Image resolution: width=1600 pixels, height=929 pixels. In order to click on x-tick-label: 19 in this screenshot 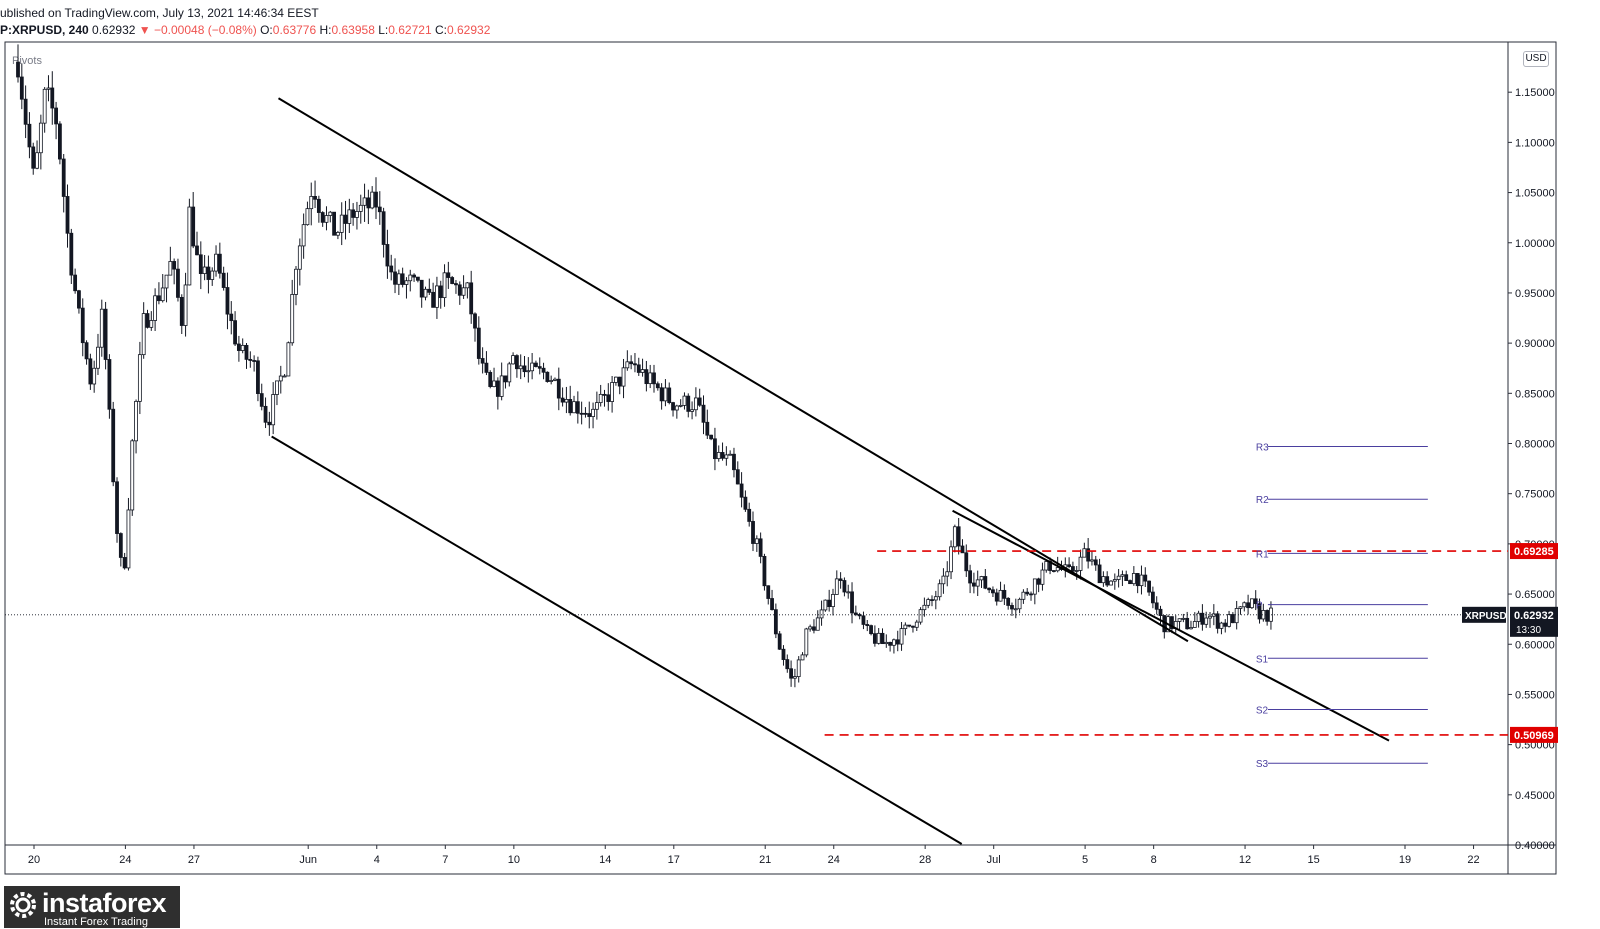, I will do `click(1405, 860)`.